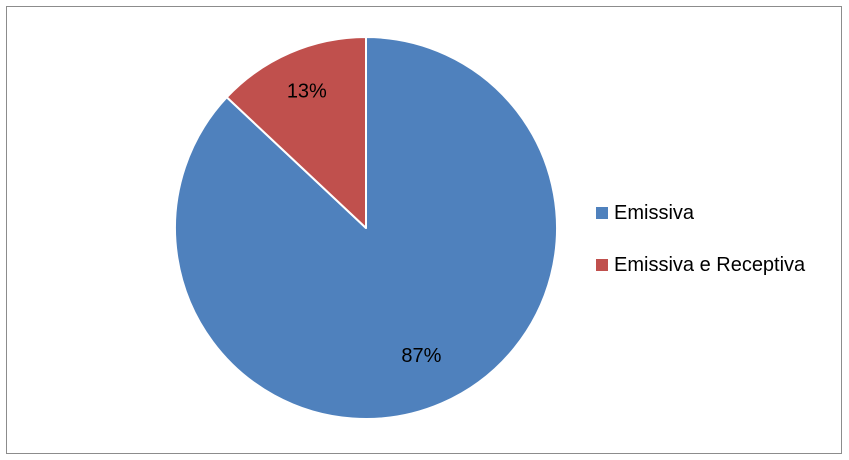 This screenshot has width=849, height=460. Describe the element at coordinates (307, 91) in the screenshot. I see `data-label-emissiva-e-receptiva: 13%` at that location.